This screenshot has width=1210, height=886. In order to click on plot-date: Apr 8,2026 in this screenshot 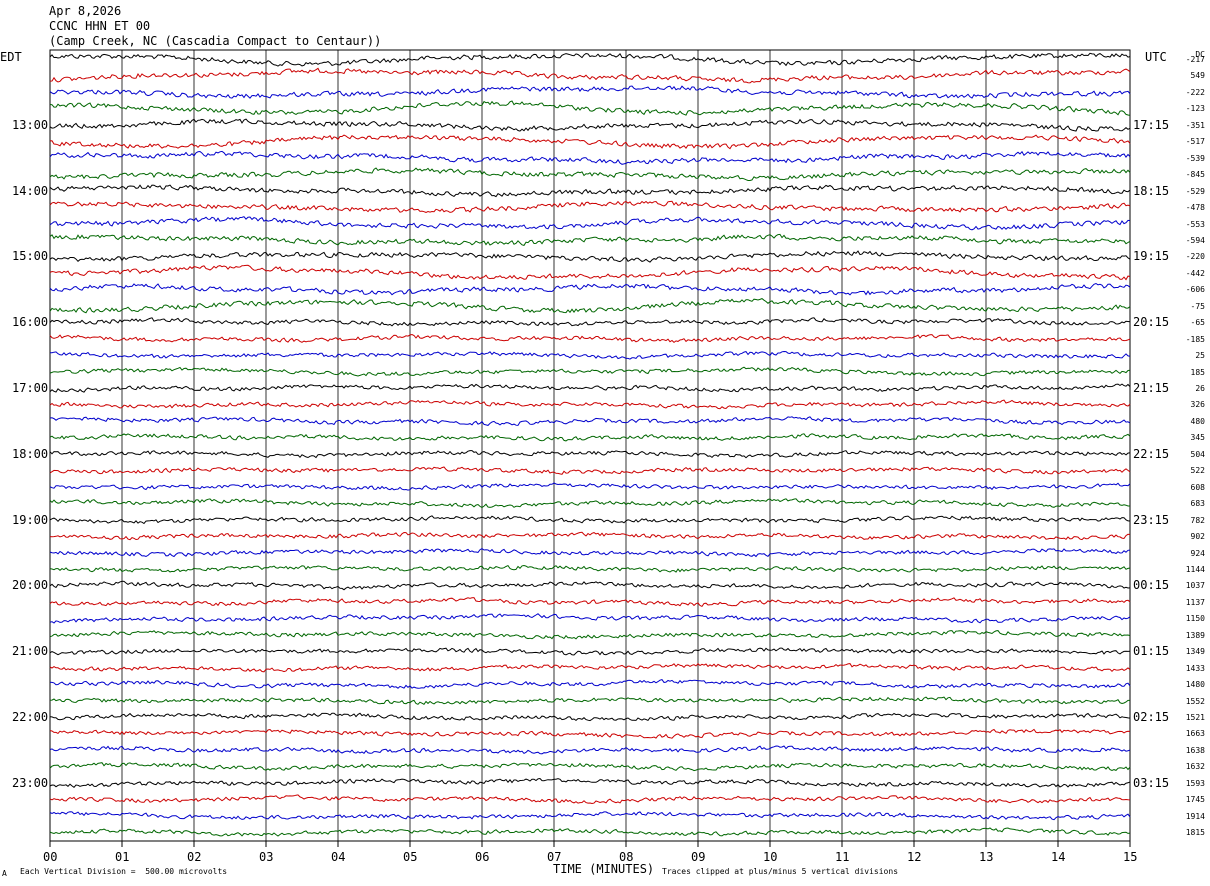, I will do `click(85, 11)`.